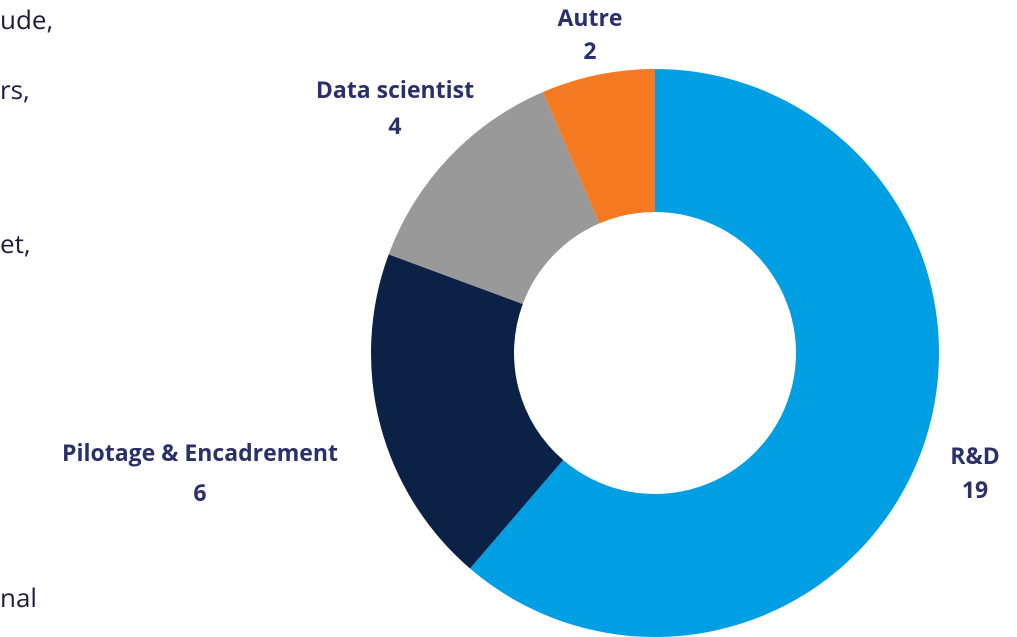  What do you see at coordinates (974, 455) in the screenshot?
I see `slice-label: R&D` at bounding box center [974, 455].